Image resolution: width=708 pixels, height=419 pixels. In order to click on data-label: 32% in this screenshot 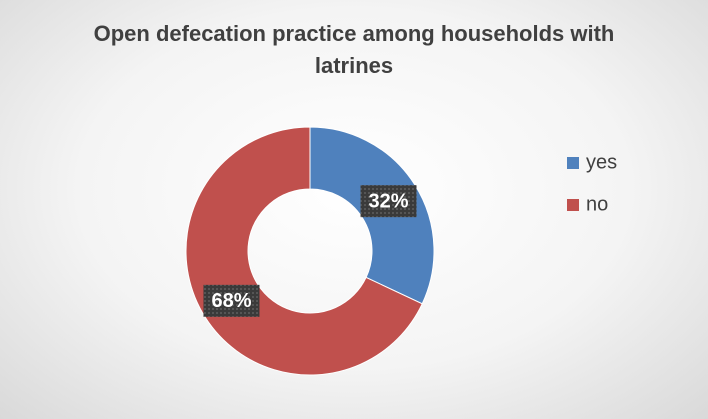, I will do `click(389, 201)`.